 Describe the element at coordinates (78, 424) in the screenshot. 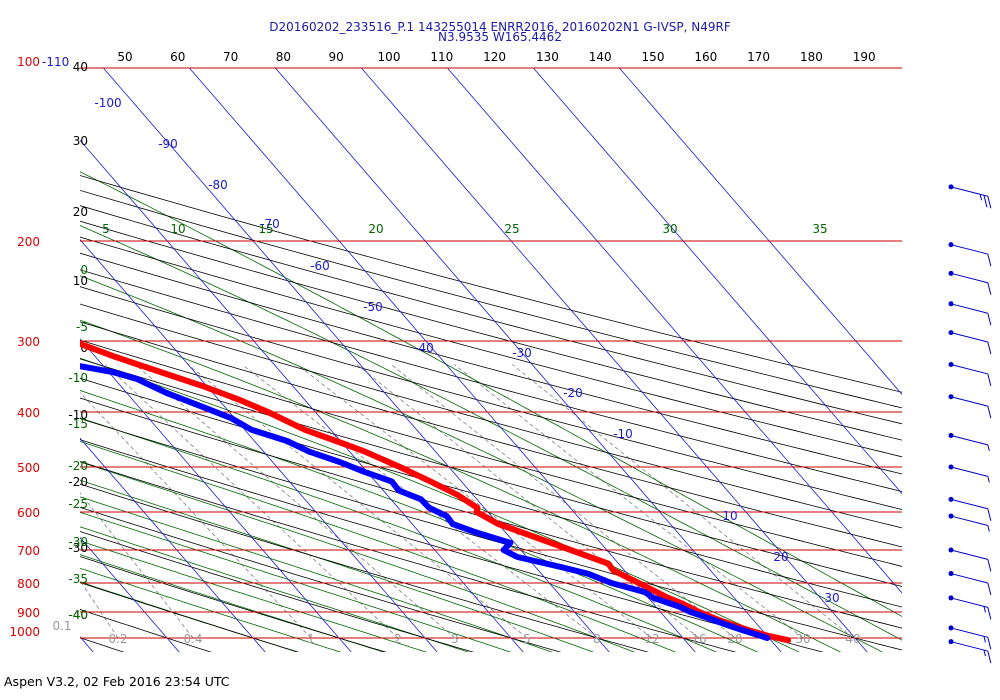

I see `moist-adiabat-label: -15` at that location.